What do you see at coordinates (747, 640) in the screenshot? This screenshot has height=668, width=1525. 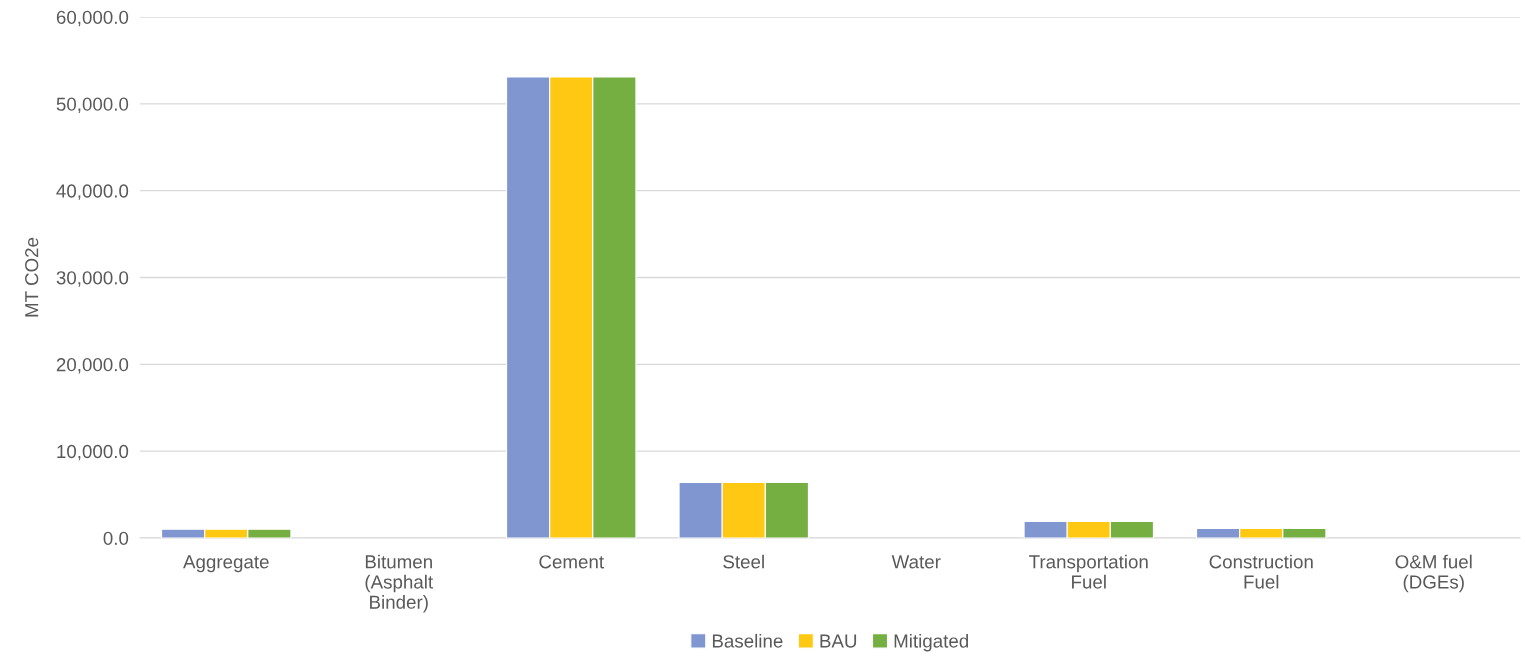 I see `legend-label: Baseline` at bounding box center [747, 640].